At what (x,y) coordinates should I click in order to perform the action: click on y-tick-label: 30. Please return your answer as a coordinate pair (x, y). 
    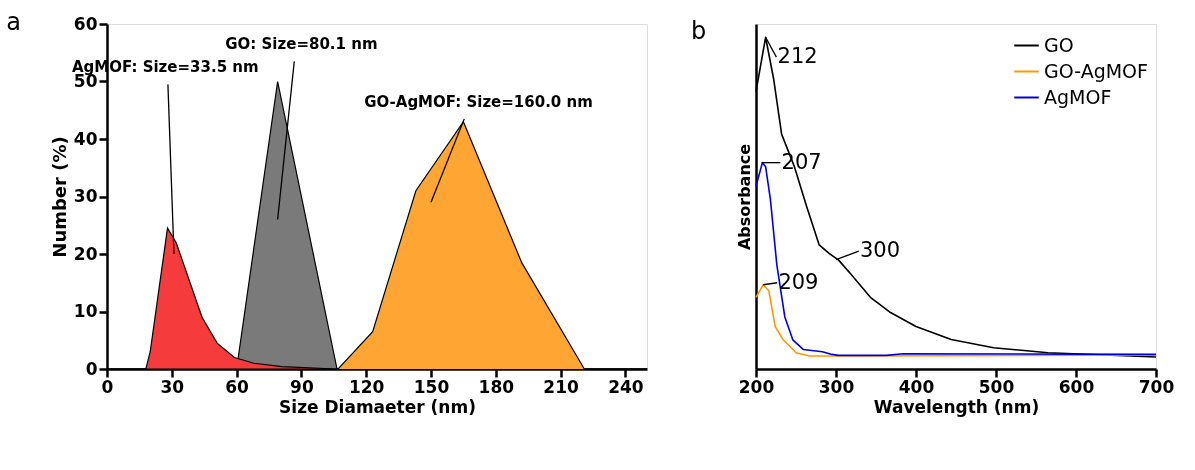
    Looking at the image, I should click on (85, 196).